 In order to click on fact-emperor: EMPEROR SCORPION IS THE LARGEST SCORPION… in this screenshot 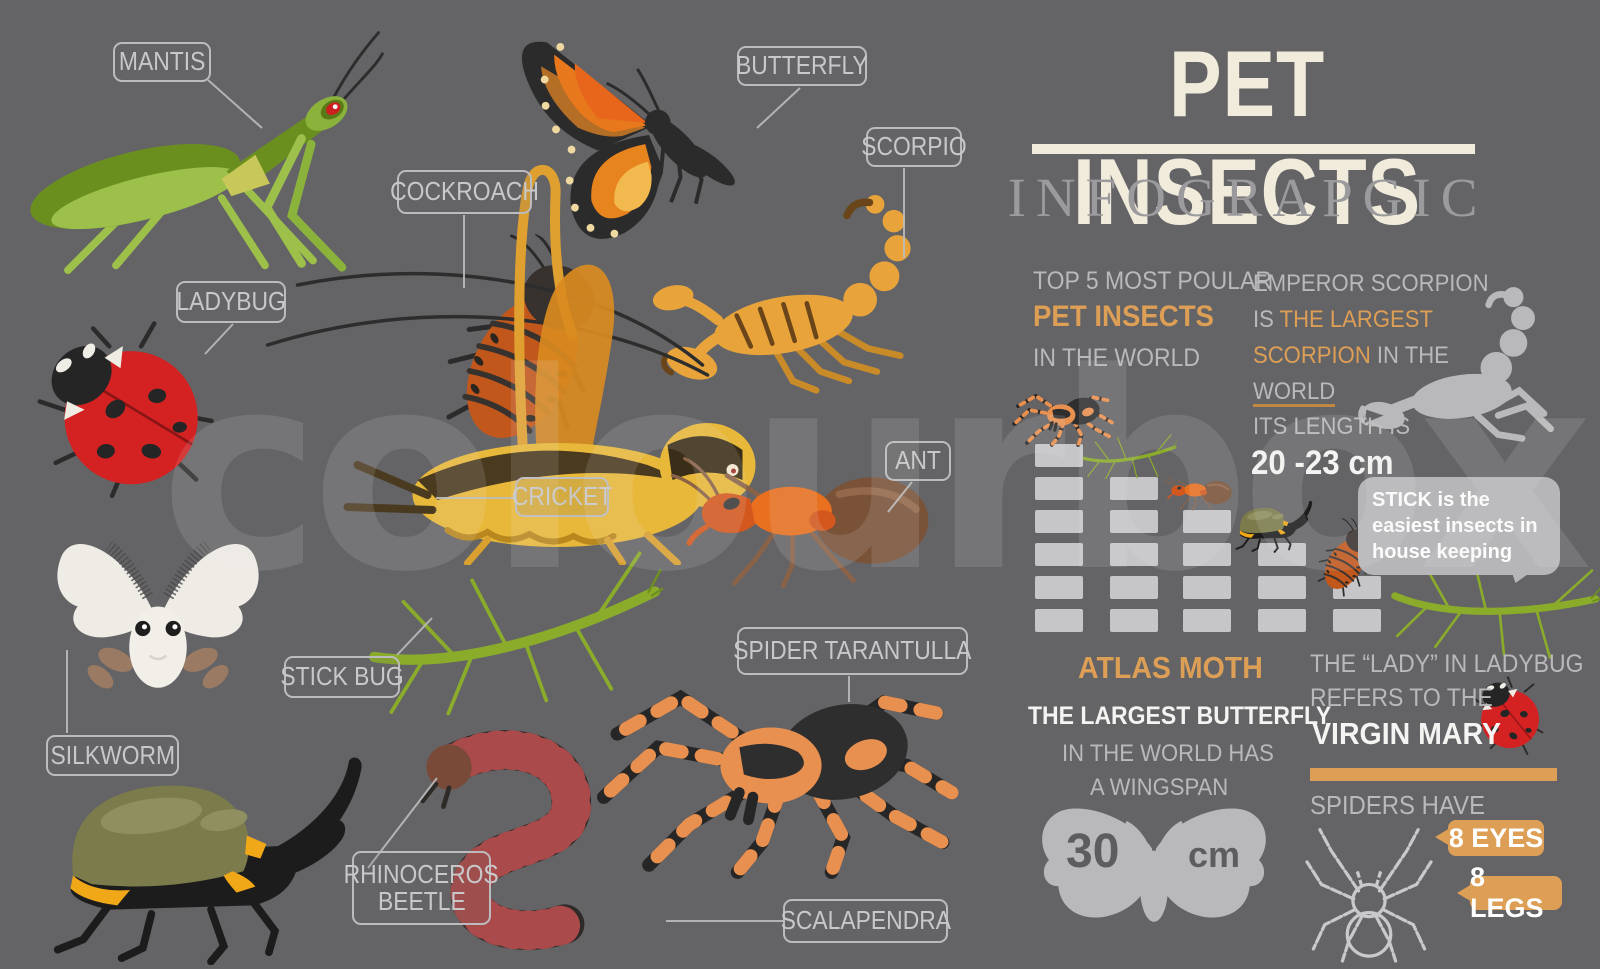, I will do `click(1371, 338)`.